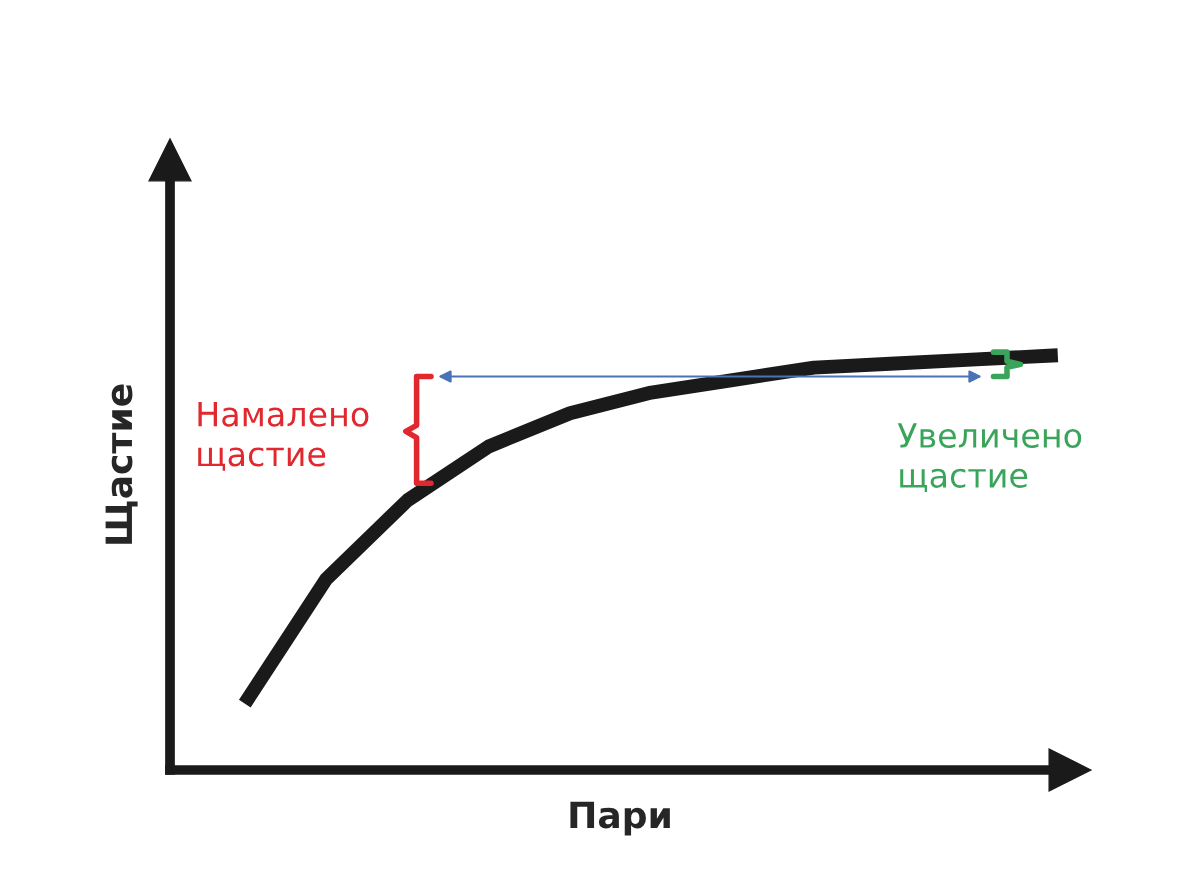 The height and width of the screenshot is (880, 1194). Describe the element at coordinates (121, 464) in the screenshot. I see `y-axis-title: Щастие` at that location.